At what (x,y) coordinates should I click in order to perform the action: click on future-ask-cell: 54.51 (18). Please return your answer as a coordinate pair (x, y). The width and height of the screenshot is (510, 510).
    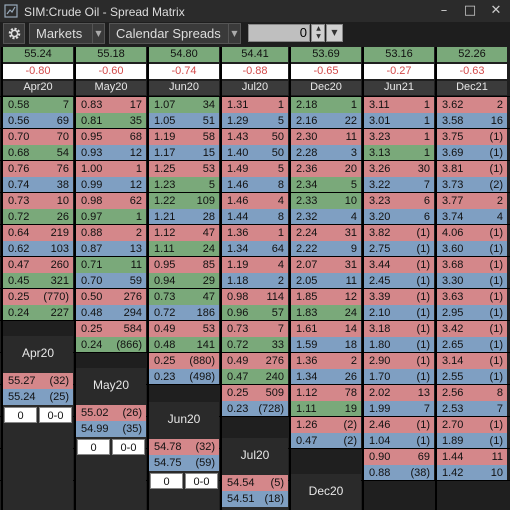
    Looking at the image, I should click on (255, 499).